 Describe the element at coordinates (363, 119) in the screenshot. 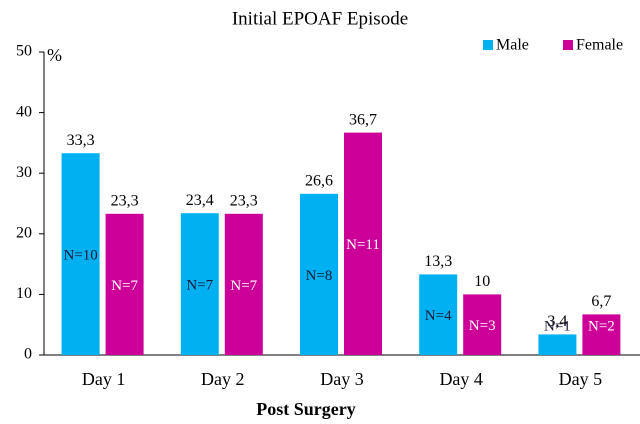

I see `value-label: 36,7` at that location.